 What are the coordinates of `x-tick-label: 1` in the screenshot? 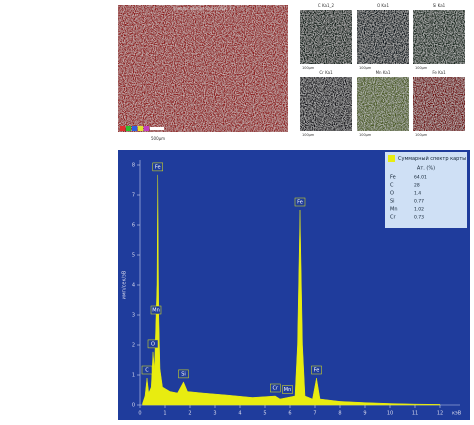 It's located at (164, 414).